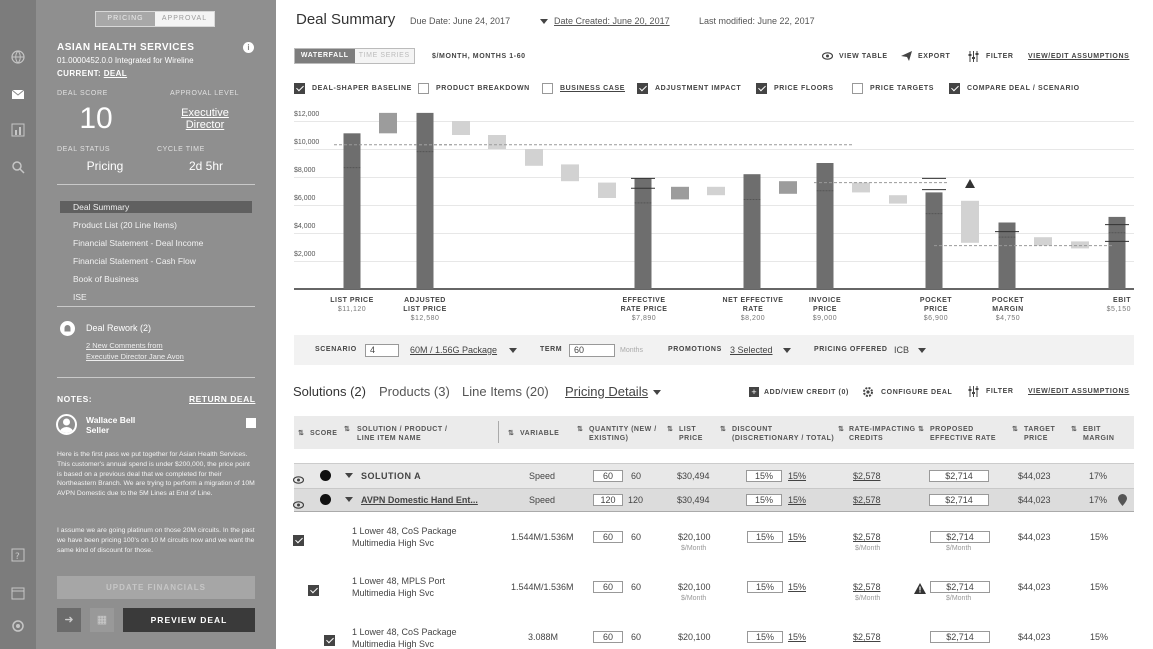  What do you see at coordinates (1079, 56) in the screenshot?
I see `edit-assumptions-link: VIEW/EDIT ASSUMPTIONS` at bounding box center [1079, 56].